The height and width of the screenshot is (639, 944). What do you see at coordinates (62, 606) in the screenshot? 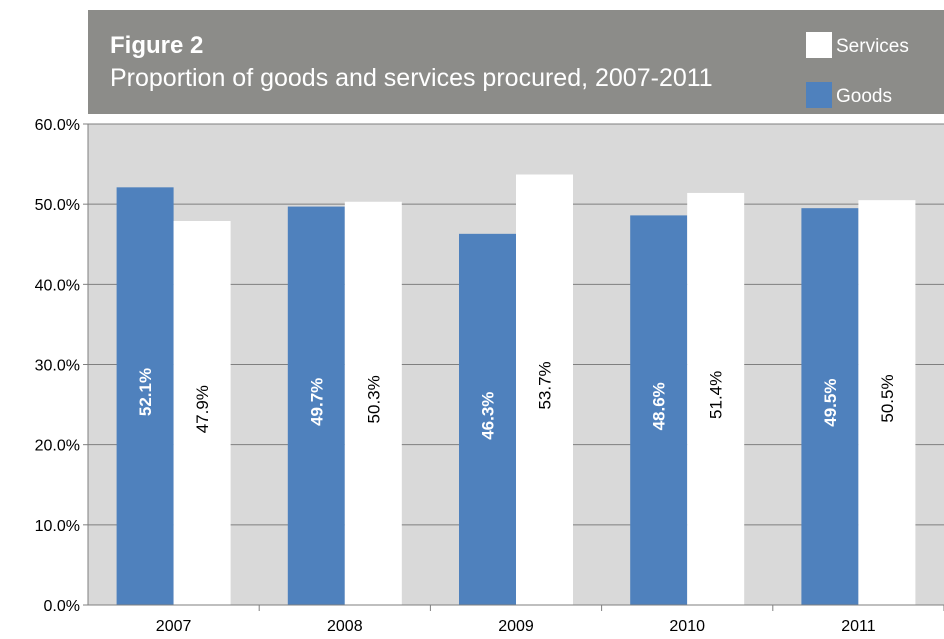
I see `y-tick-label: 0.0%` at bounding box center [62, 606].